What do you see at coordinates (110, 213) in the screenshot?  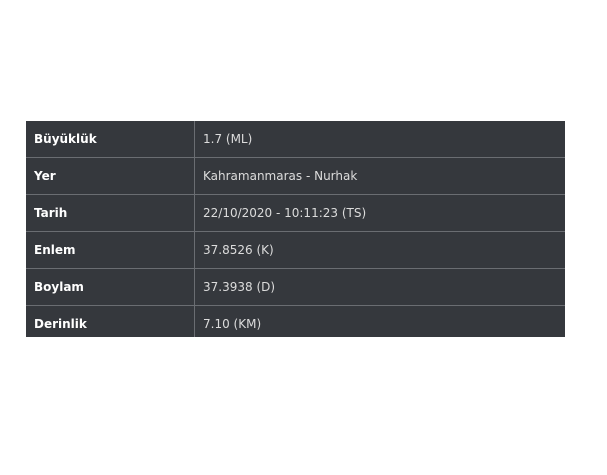 I see `row-label: Tarih` at bounding box center [110, 213].